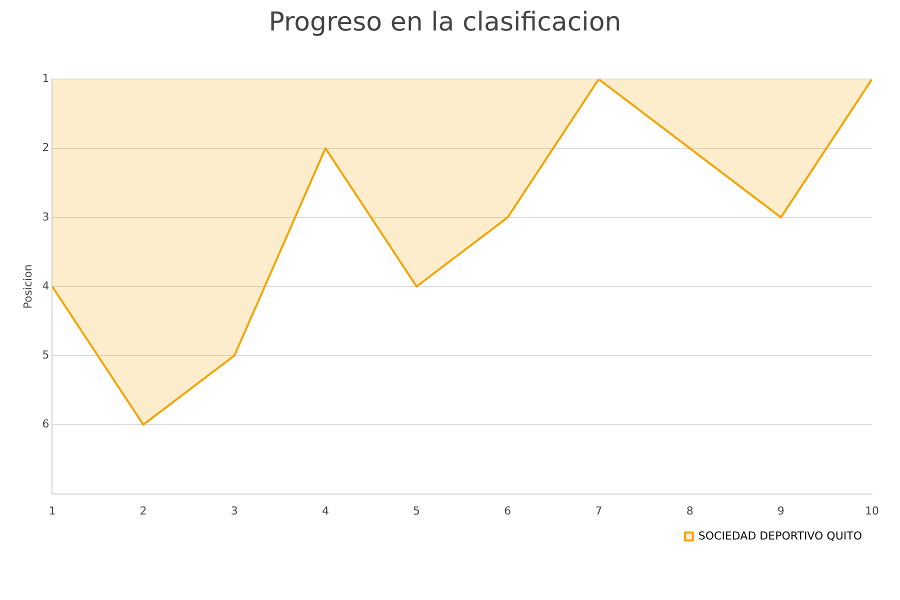 Image resolution: width=900 pixels, height=600 pixels. What do you see at coordinates (872, 511) in the screenshot?
I see `x-tick-label: 10` at bounding box center [872, 511].